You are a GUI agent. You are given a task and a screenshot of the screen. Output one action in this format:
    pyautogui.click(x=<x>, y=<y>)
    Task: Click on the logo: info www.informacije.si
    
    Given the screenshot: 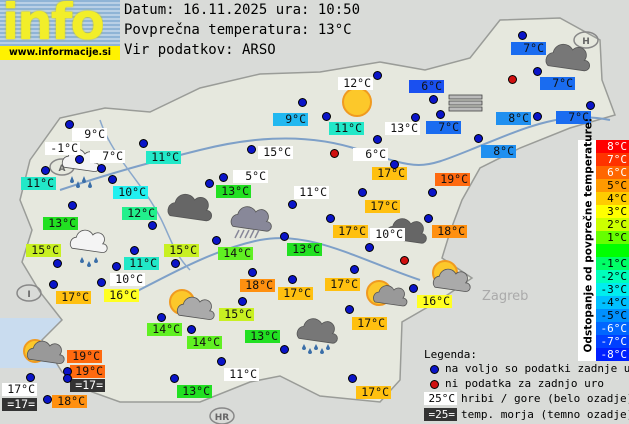 What is the action you would take?
    pyautogui.click(x=60, y=30)
    